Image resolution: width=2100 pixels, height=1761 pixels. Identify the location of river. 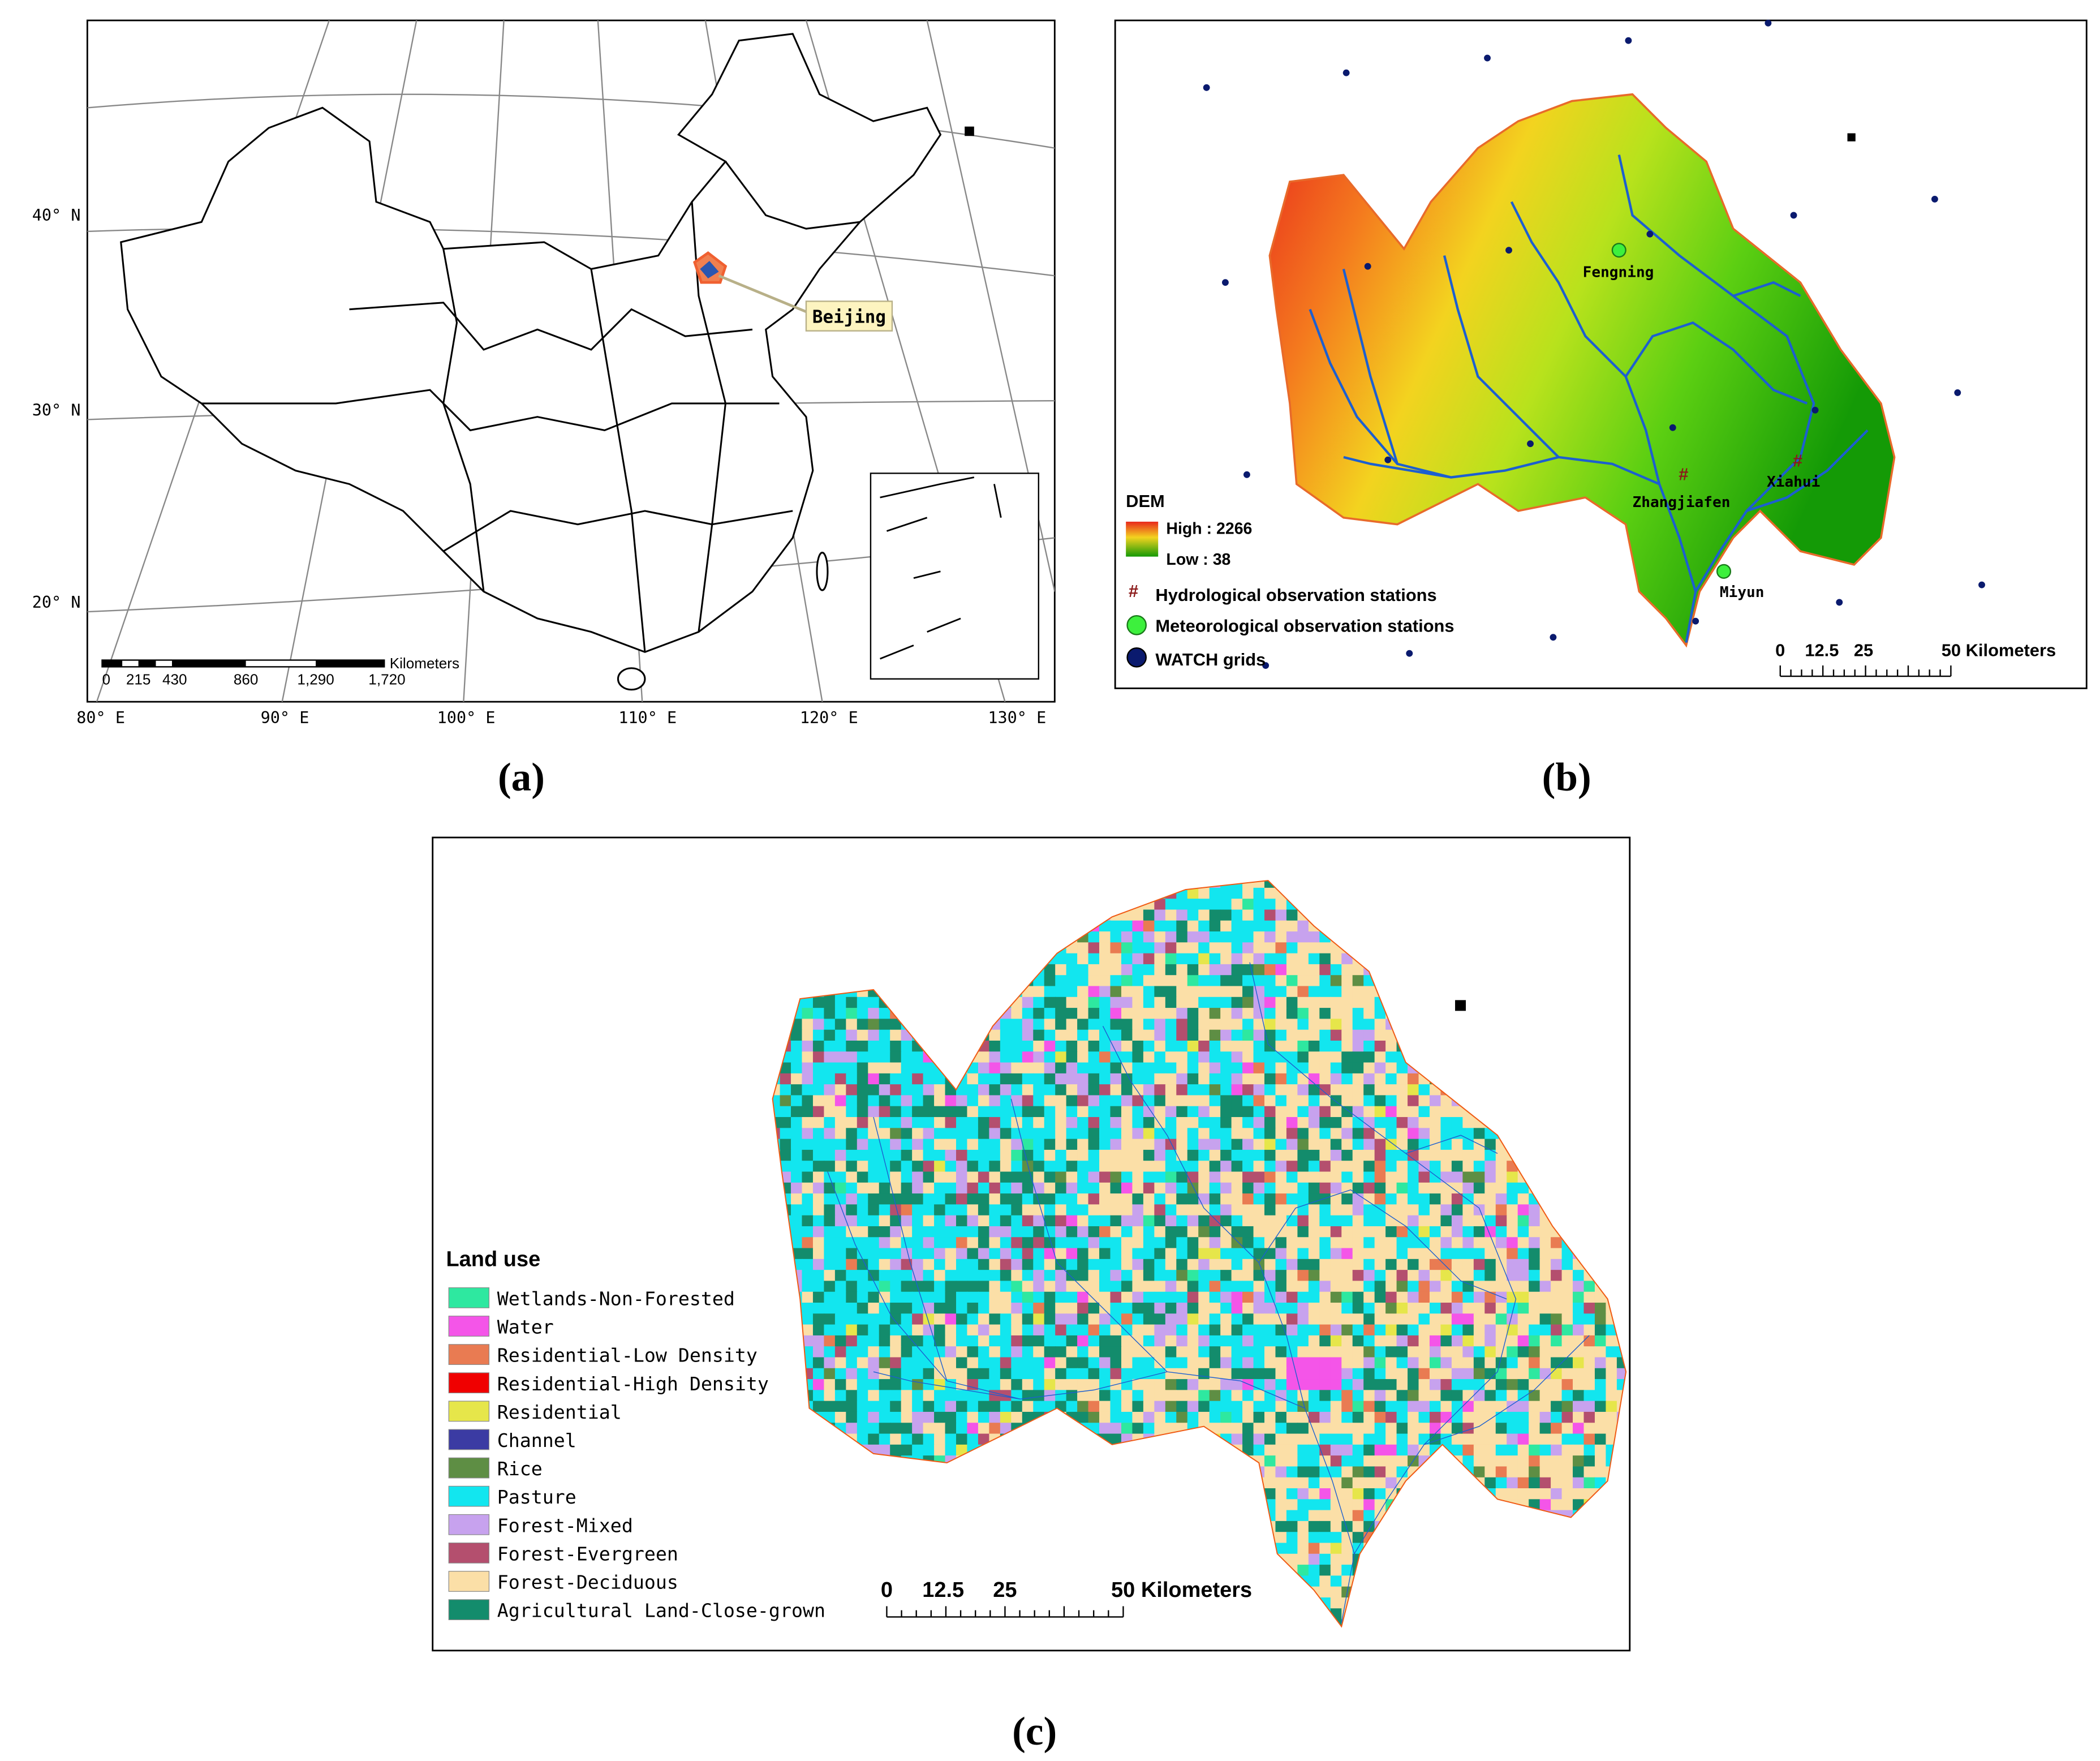
(1716, 398).